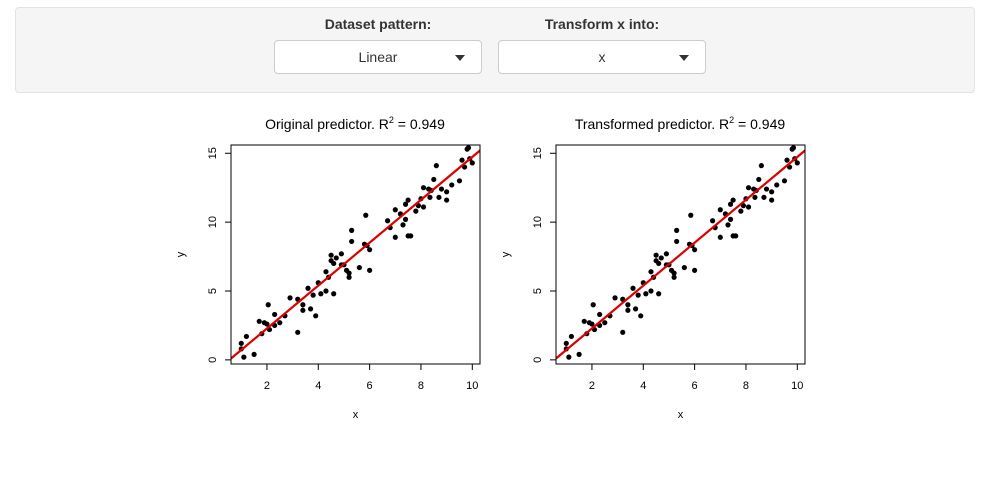 Image resolution: width=992 pixels, height=500 pixels. Describe the element at coordinates (318, 386) in the screenshot. I see `x-tick-label: 4` at that location.